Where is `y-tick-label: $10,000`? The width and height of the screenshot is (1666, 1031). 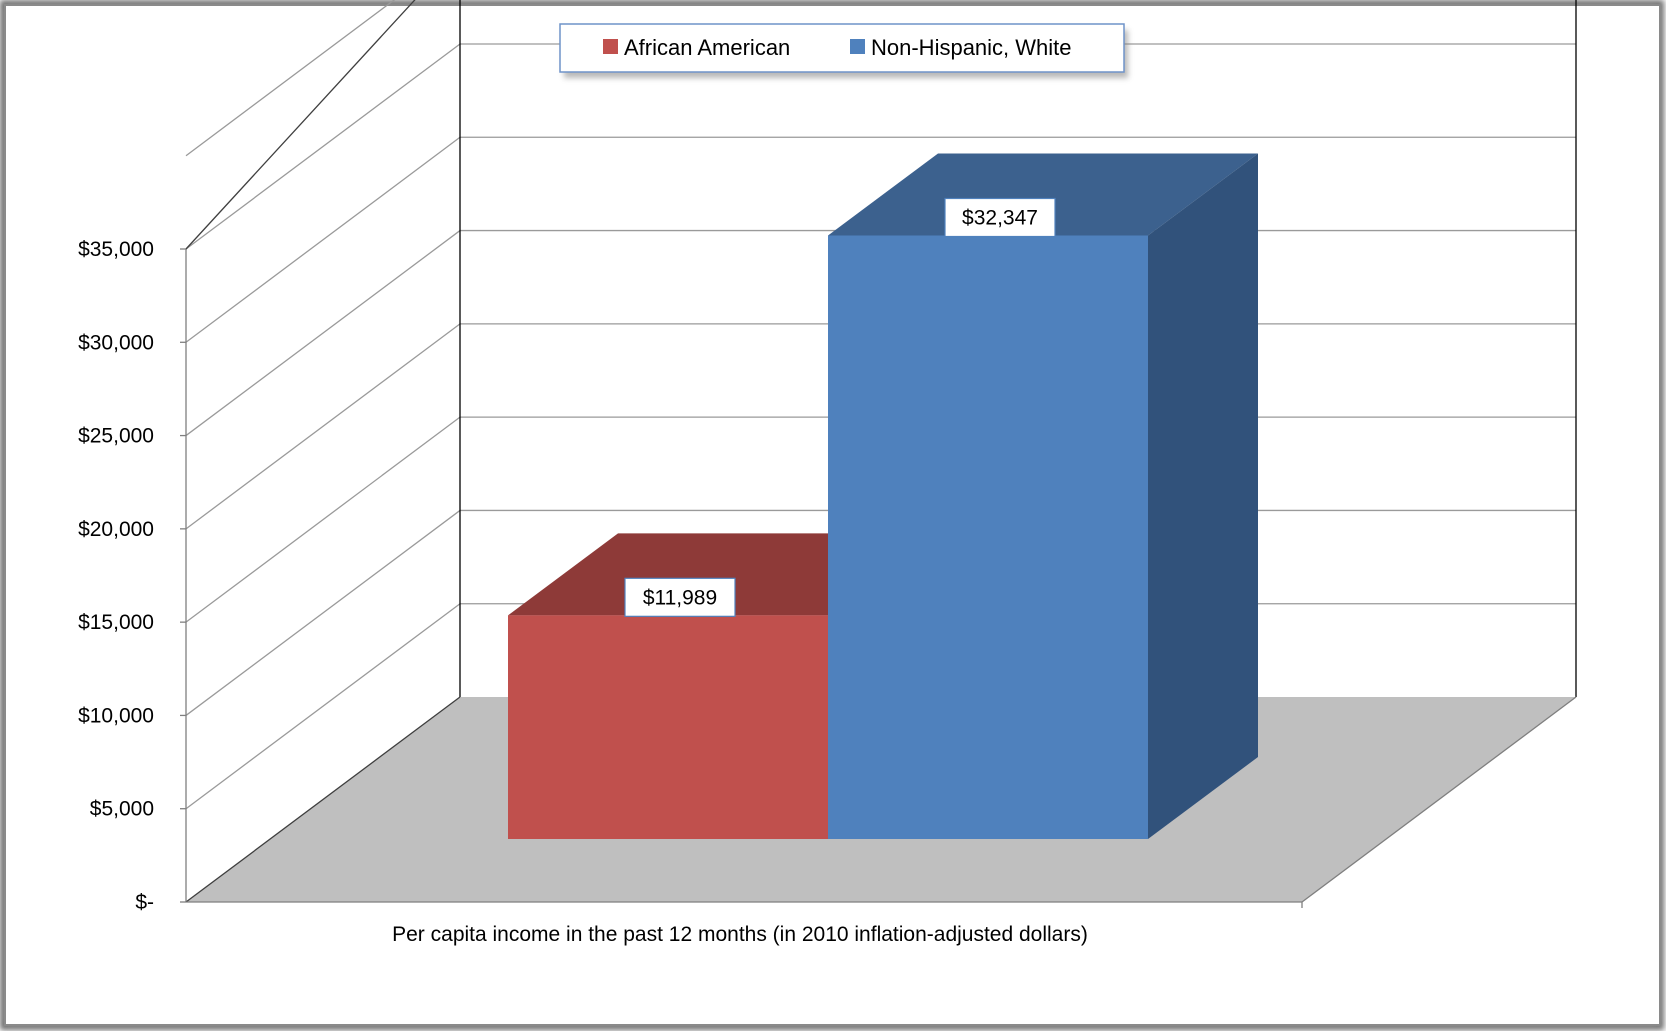 y-tick-label: $10,000 is located at coordinates (116, 715).